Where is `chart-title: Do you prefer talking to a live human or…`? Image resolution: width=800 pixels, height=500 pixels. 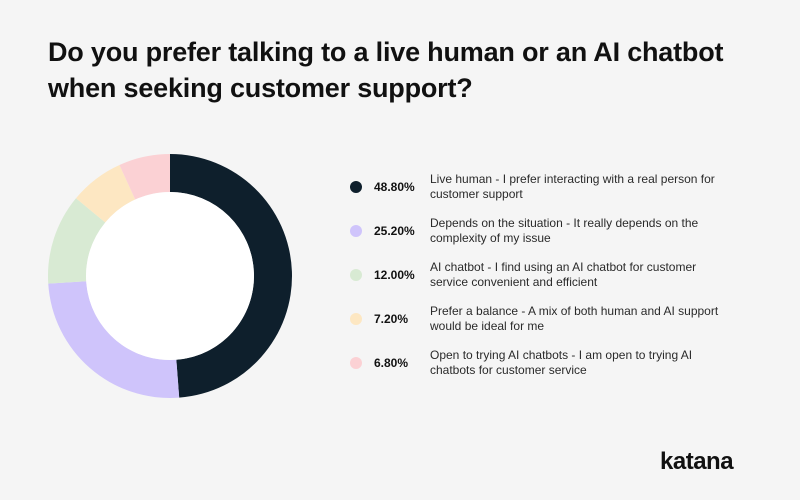
chart-title: Do you prefer talking to a live human or… is located at coordinates (386, 70).